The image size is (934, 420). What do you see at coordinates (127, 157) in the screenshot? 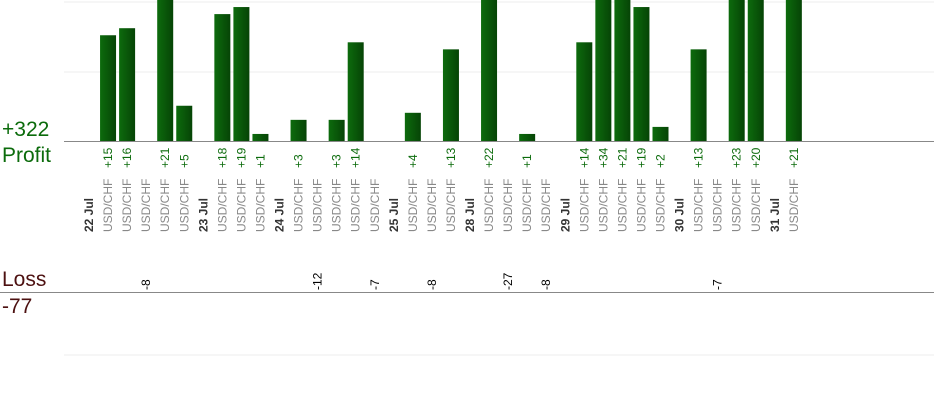
I see `profit-value-label: +16` at bounding box center [127, 157].